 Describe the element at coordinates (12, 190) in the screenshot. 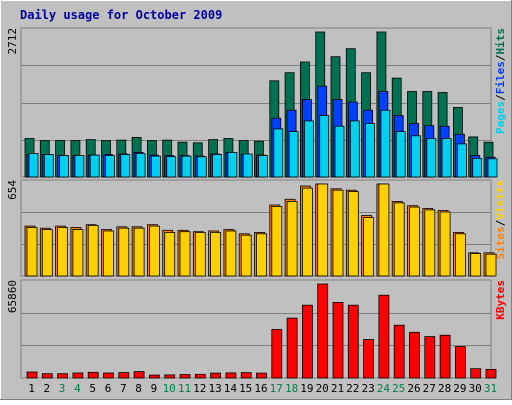

I see `visits-max-label: 654` at that location.